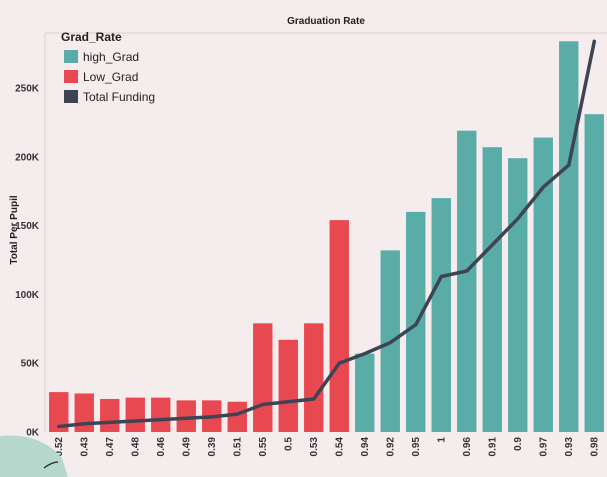 The height and width of the screenshot is (477, 607). I want to click on x-tick-label: 0.95, so click(416, 447).